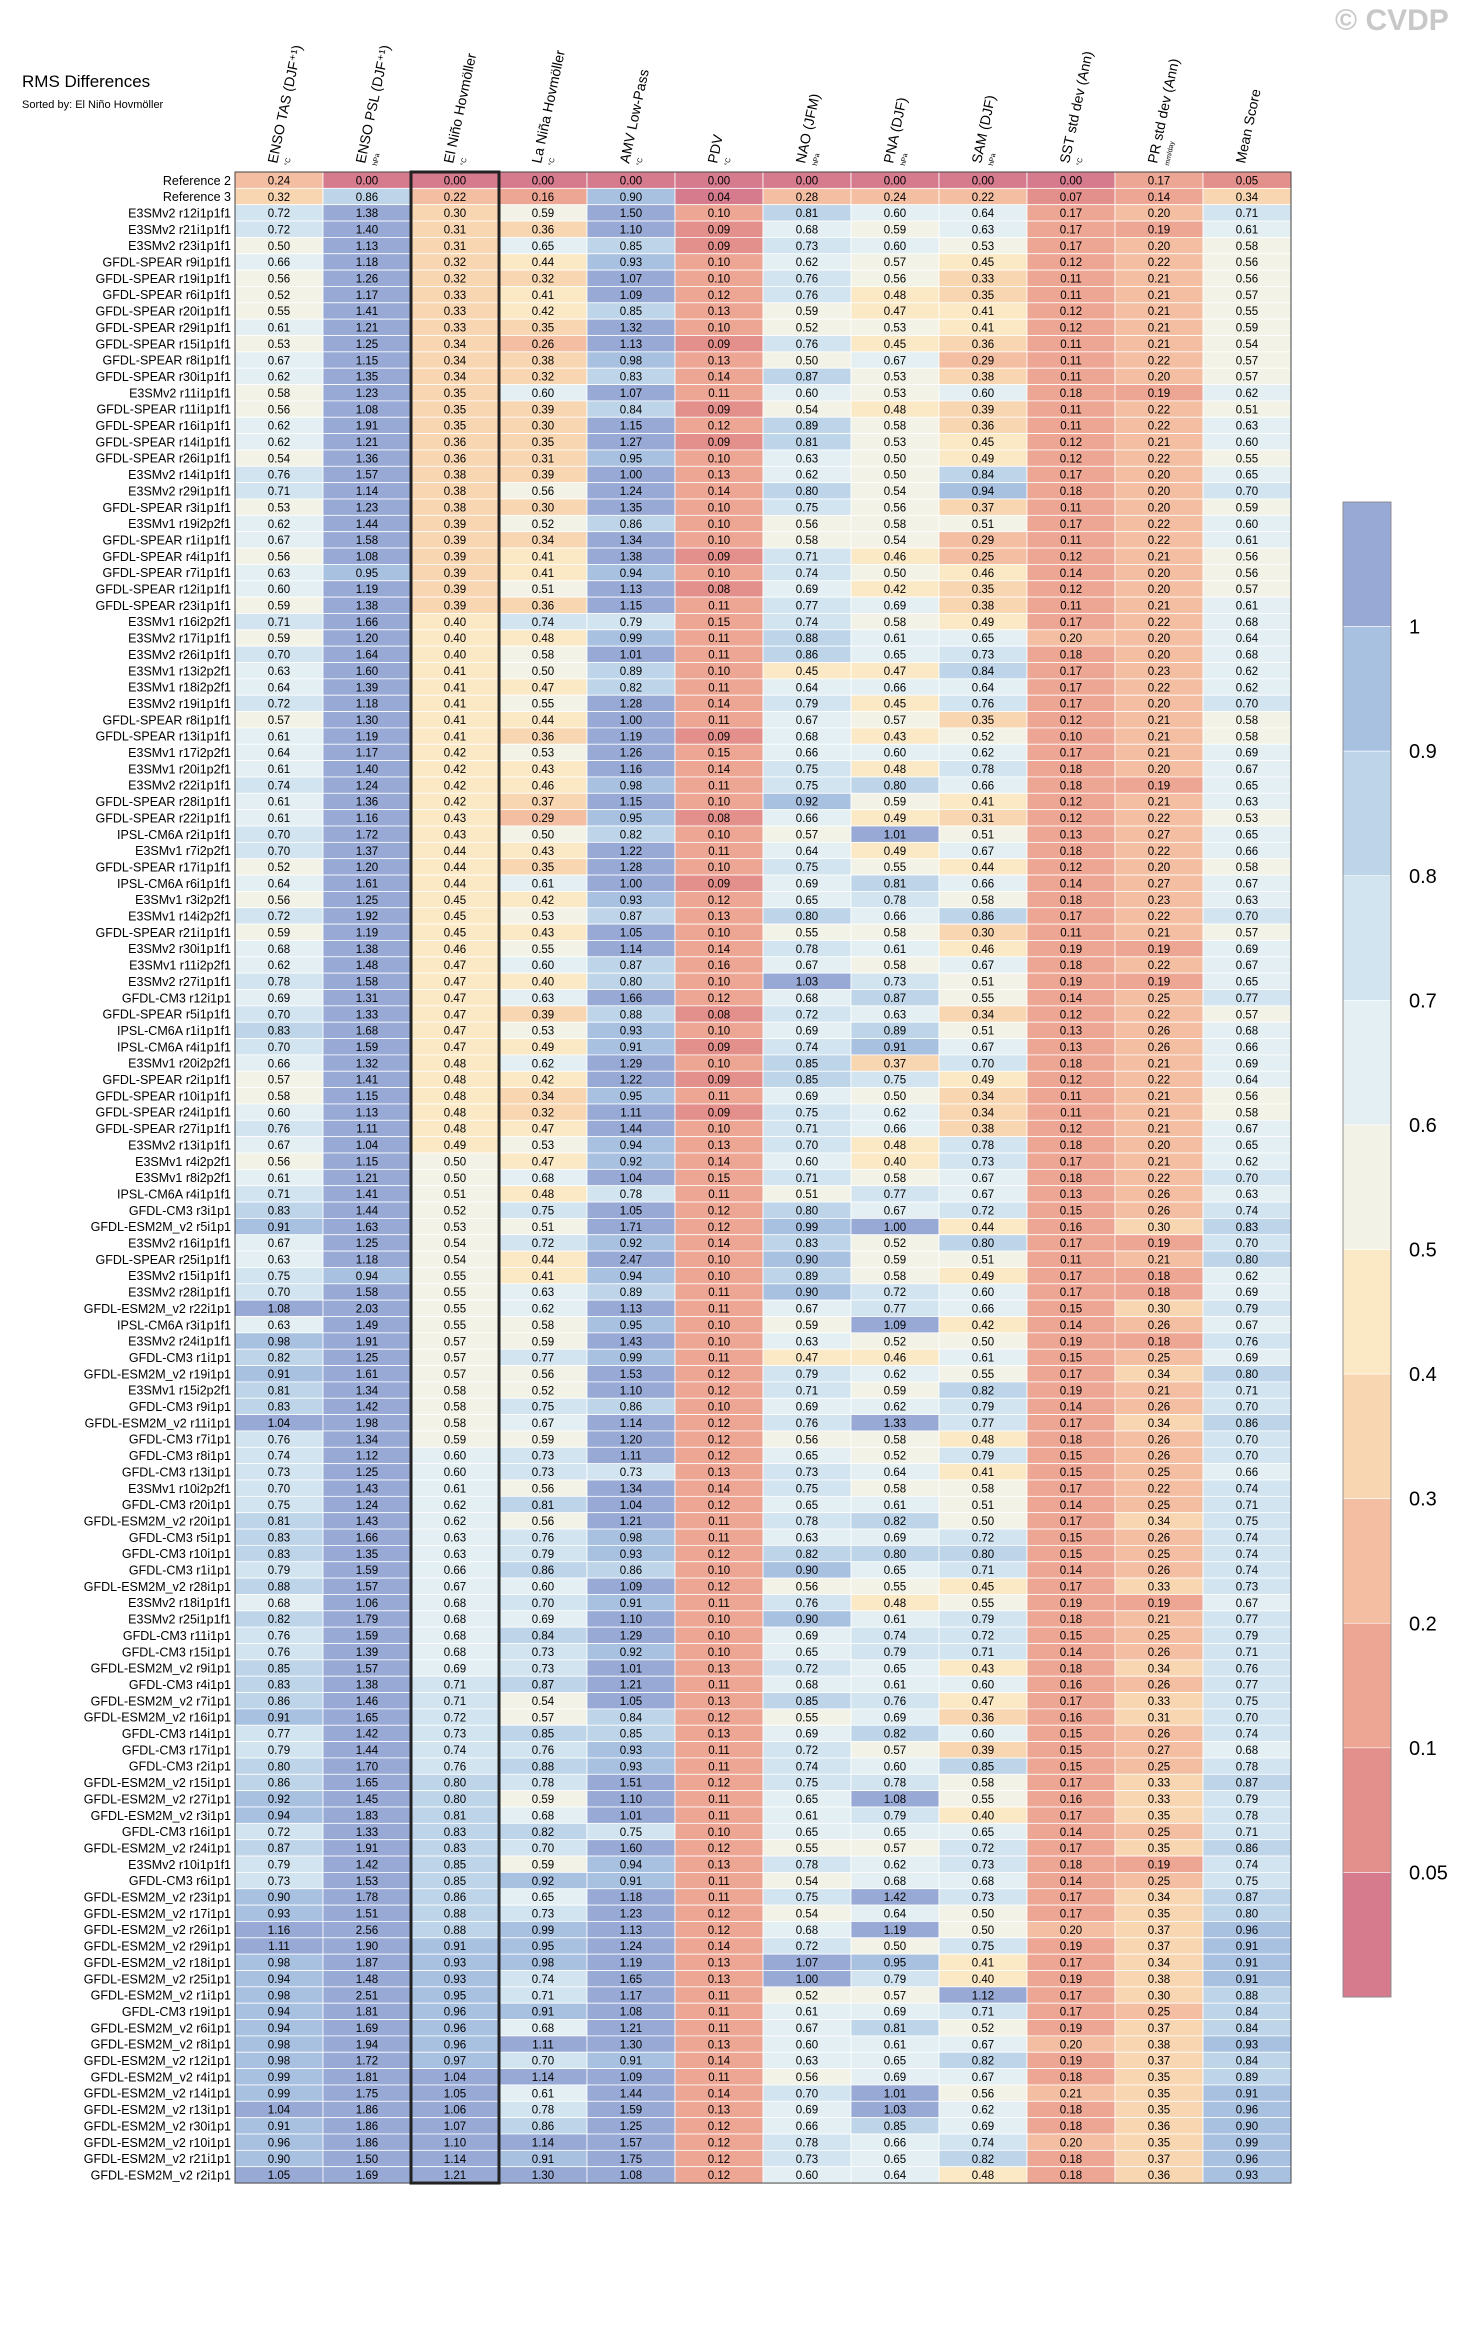 Image resolution: width=1469 pixels, height=2344 pixels. Describe the element at coordinates (895, 737) in the screenshot. I see `cell-value: 0.43` at that location.